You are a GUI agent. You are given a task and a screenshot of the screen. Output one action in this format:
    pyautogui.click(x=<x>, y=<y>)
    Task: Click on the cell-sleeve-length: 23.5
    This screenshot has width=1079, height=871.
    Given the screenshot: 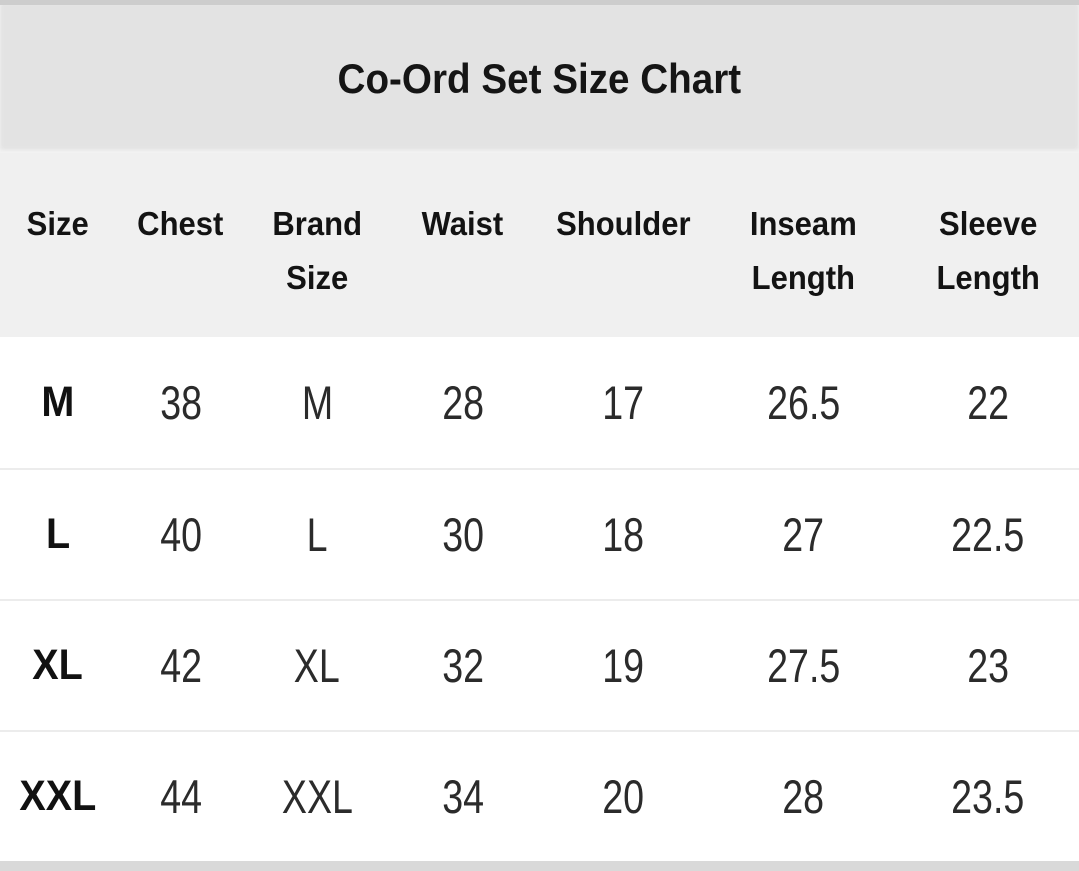 What is the action you would take?
    pyautogui.click(x=988, y=796)
    